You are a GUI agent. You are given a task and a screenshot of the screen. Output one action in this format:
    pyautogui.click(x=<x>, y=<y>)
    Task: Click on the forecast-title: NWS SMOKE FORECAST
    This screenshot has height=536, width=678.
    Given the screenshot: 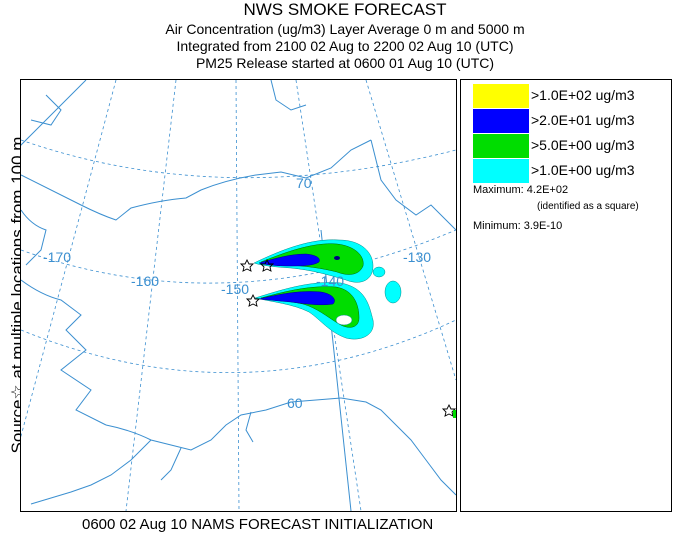 What is the action you would take?
    pyautogui.click(x=345, y=9)
    